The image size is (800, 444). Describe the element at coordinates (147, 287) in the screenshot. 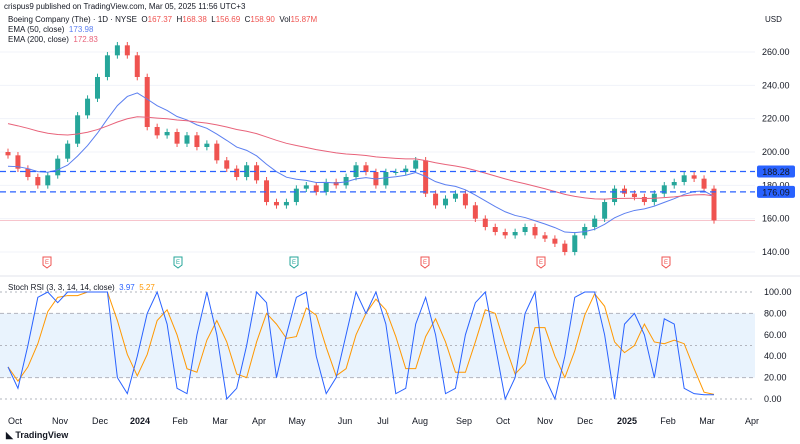

I see `stoch-d-value: 5.27` at that location.